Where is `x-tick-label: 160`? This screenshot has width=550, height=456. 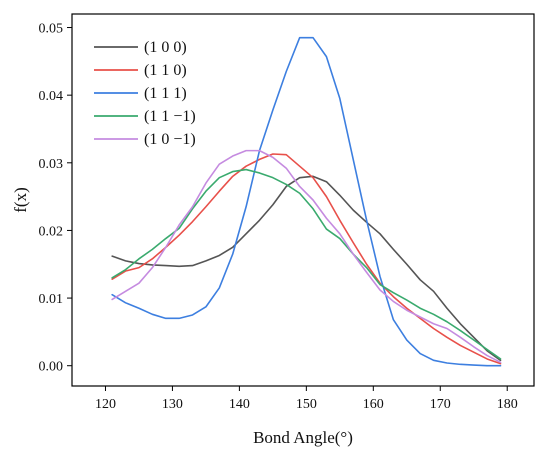
x-tick-label: 160 is located at coordinates (373, 404).